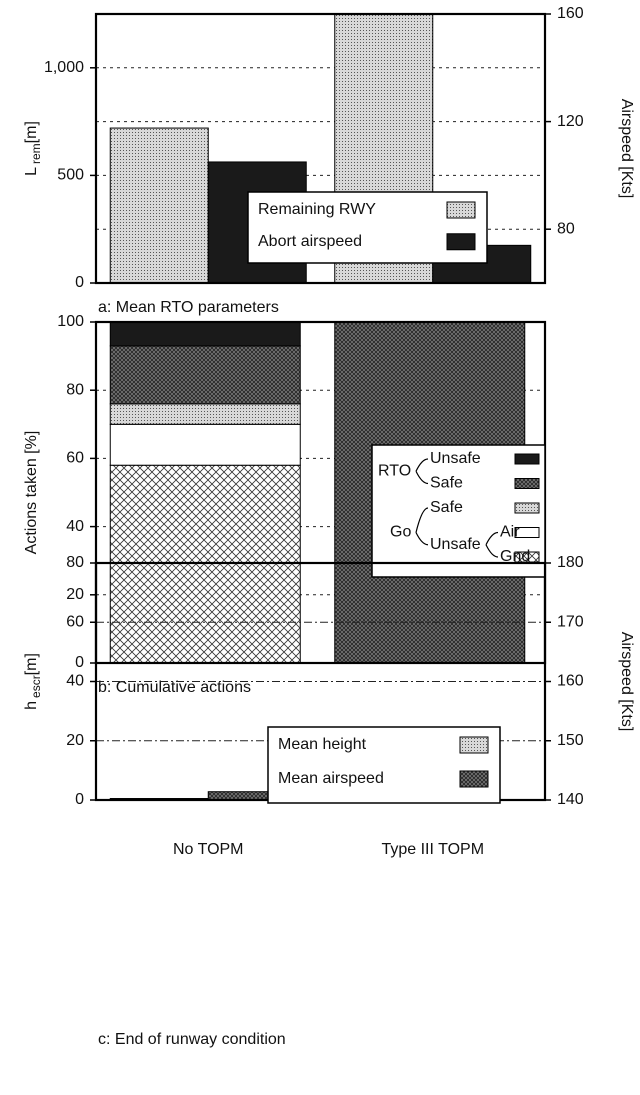 This screenshot has width=640, height=1095. What do you see at coordinates (400, 532) in the screenshot?
I see `legend-group-label: Go` at bounding box center [400, 532].